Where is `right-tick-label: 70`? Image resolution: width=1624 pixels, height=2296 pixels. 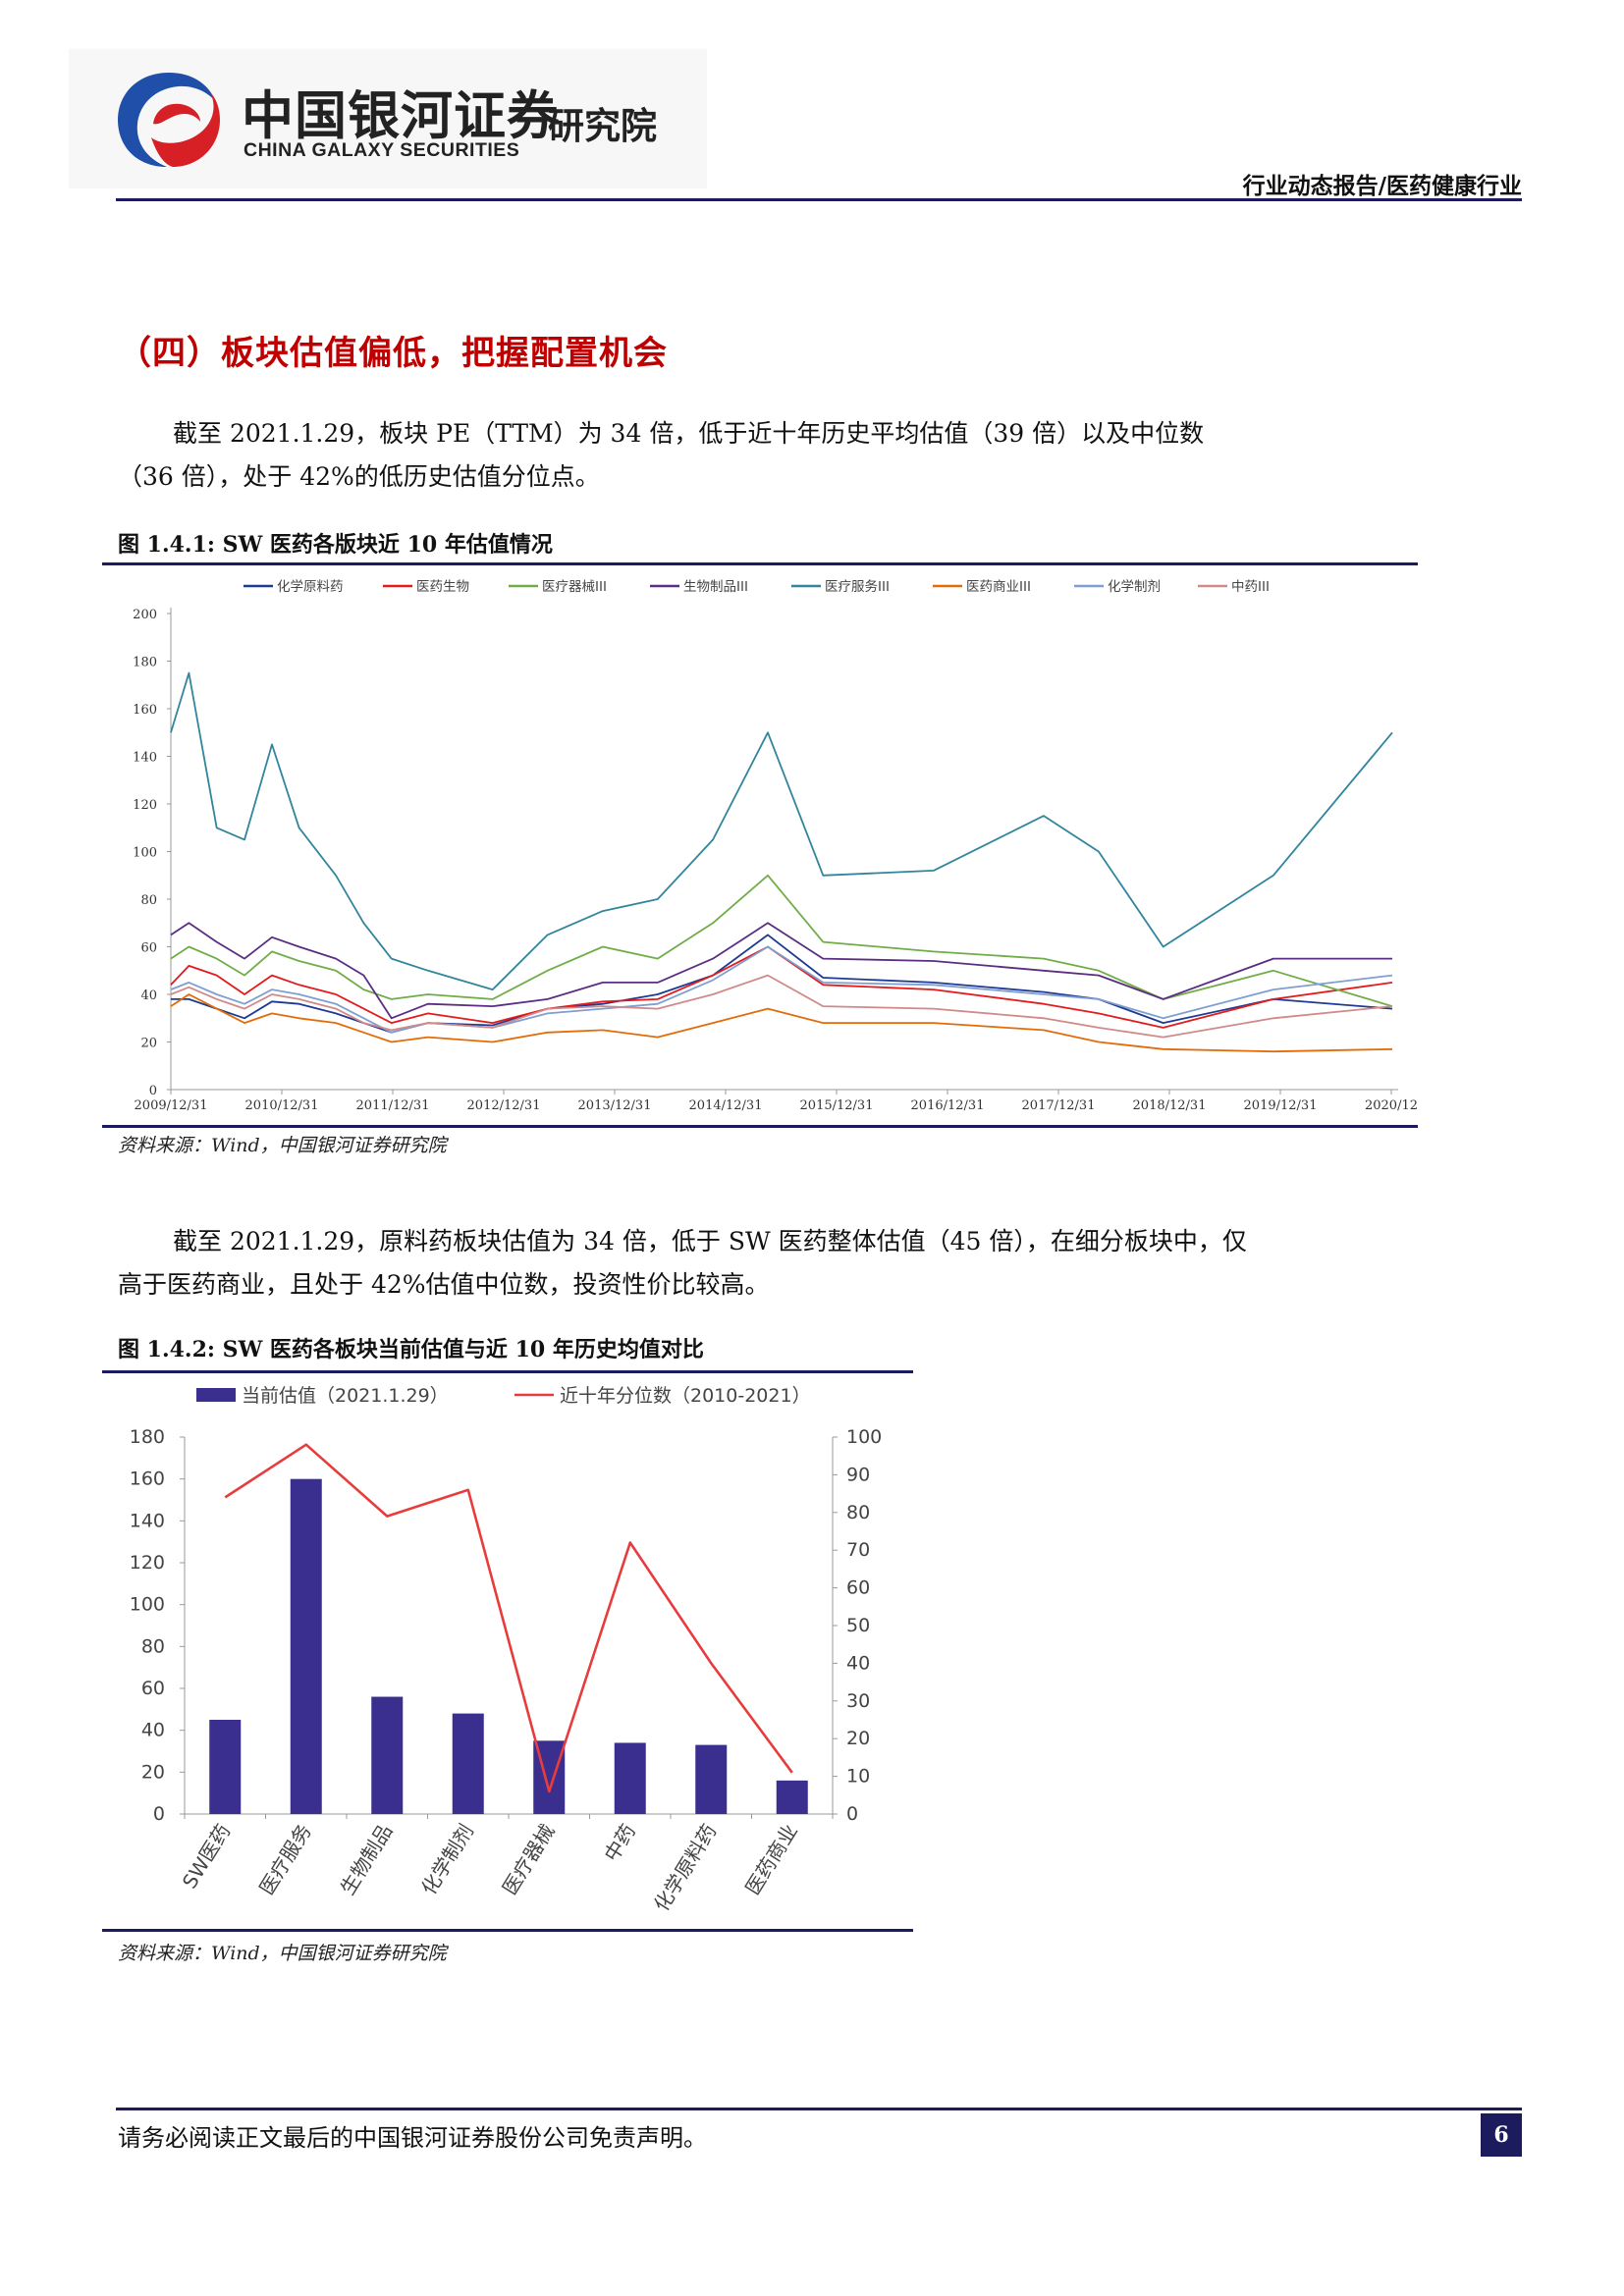
right-tick-label: 70 is located at coordinates (858, 1550).